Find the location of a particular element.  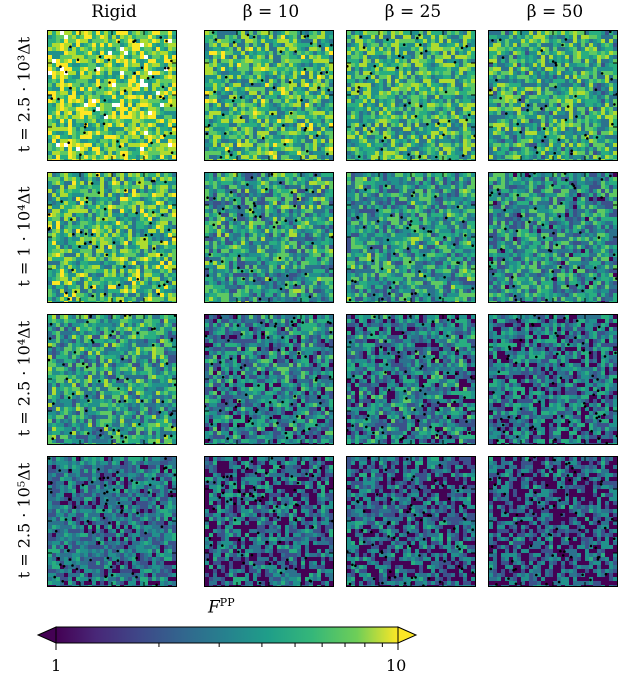

panel-r3-c1 is located at coordinates (112, 379).